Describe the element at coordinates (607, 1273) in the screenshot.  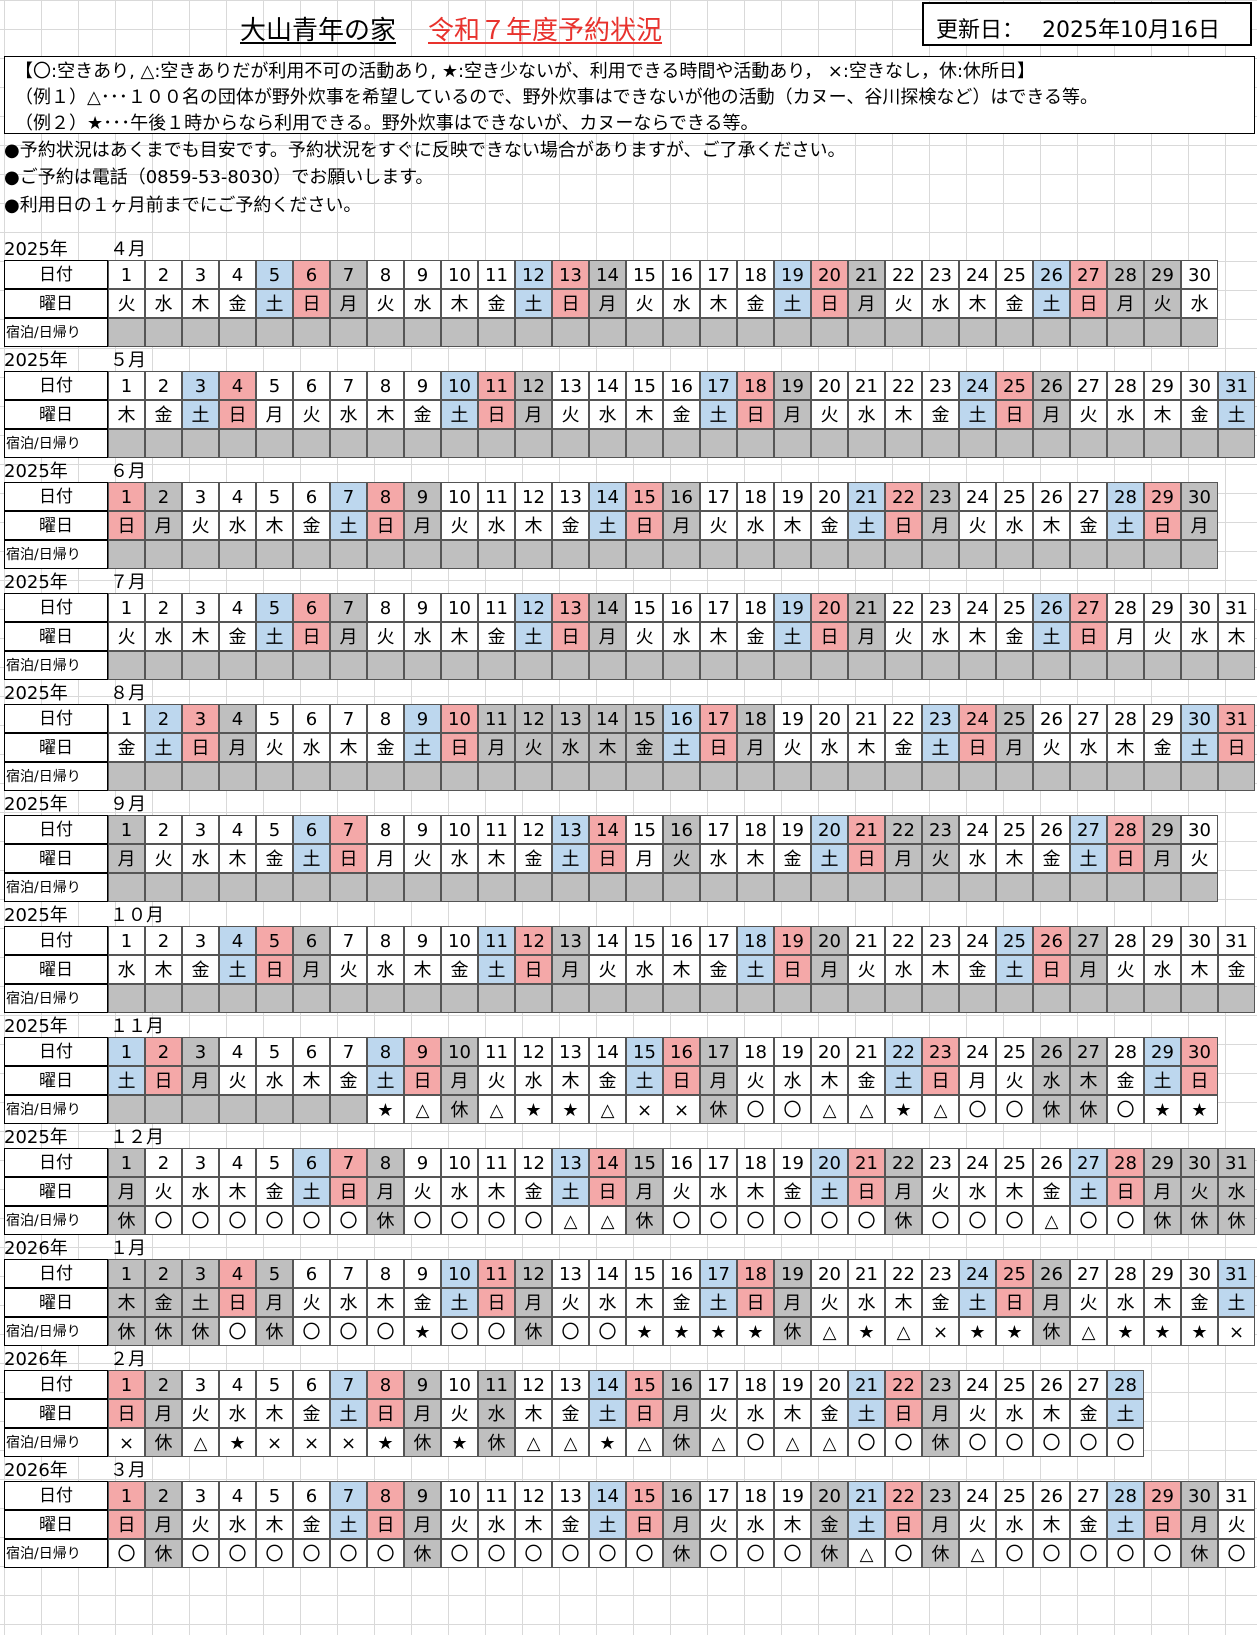
I see `date-cell: 14` at that location.